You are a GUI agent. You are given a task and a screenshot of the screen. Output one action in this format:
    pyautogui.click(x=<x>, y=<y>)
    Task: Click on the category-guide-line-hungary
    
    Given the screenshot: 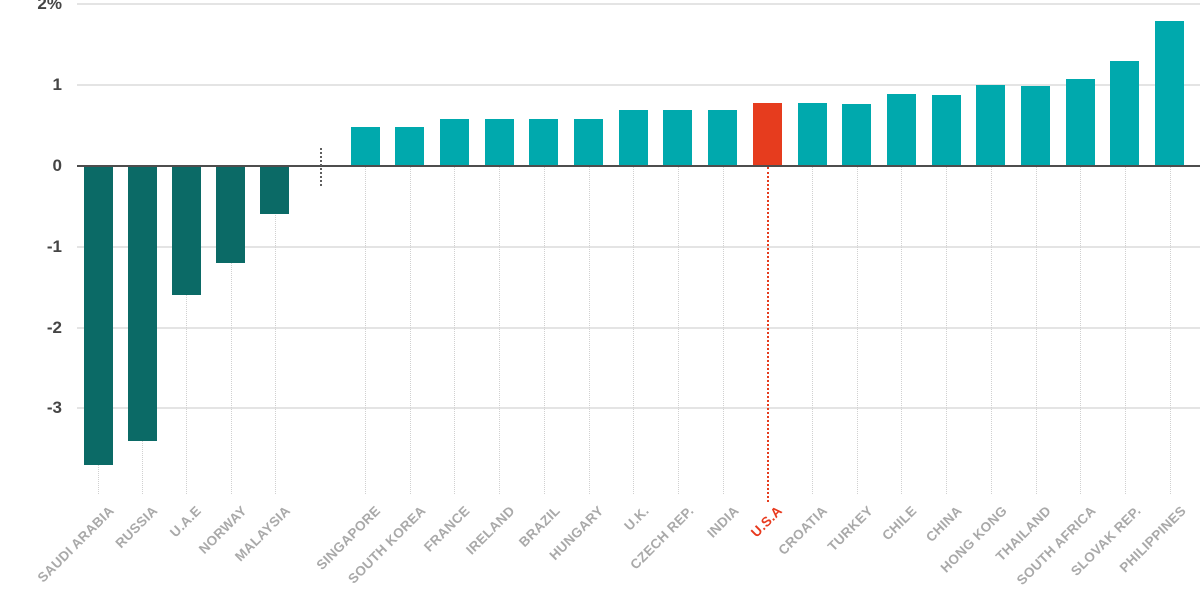 What is the action you would take?
    pyautogui.click(x=589, y=330)
    